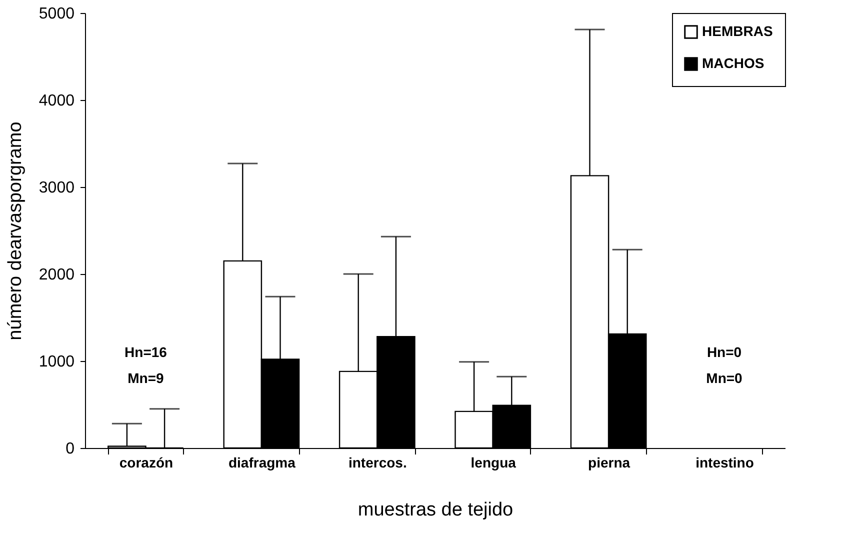 The height and width of the screenshot is (558, 843). What do you see at coordinates (146, 352) in the screenshot?
I see `annotation: Hn=16` at bounding box center [146, 352].